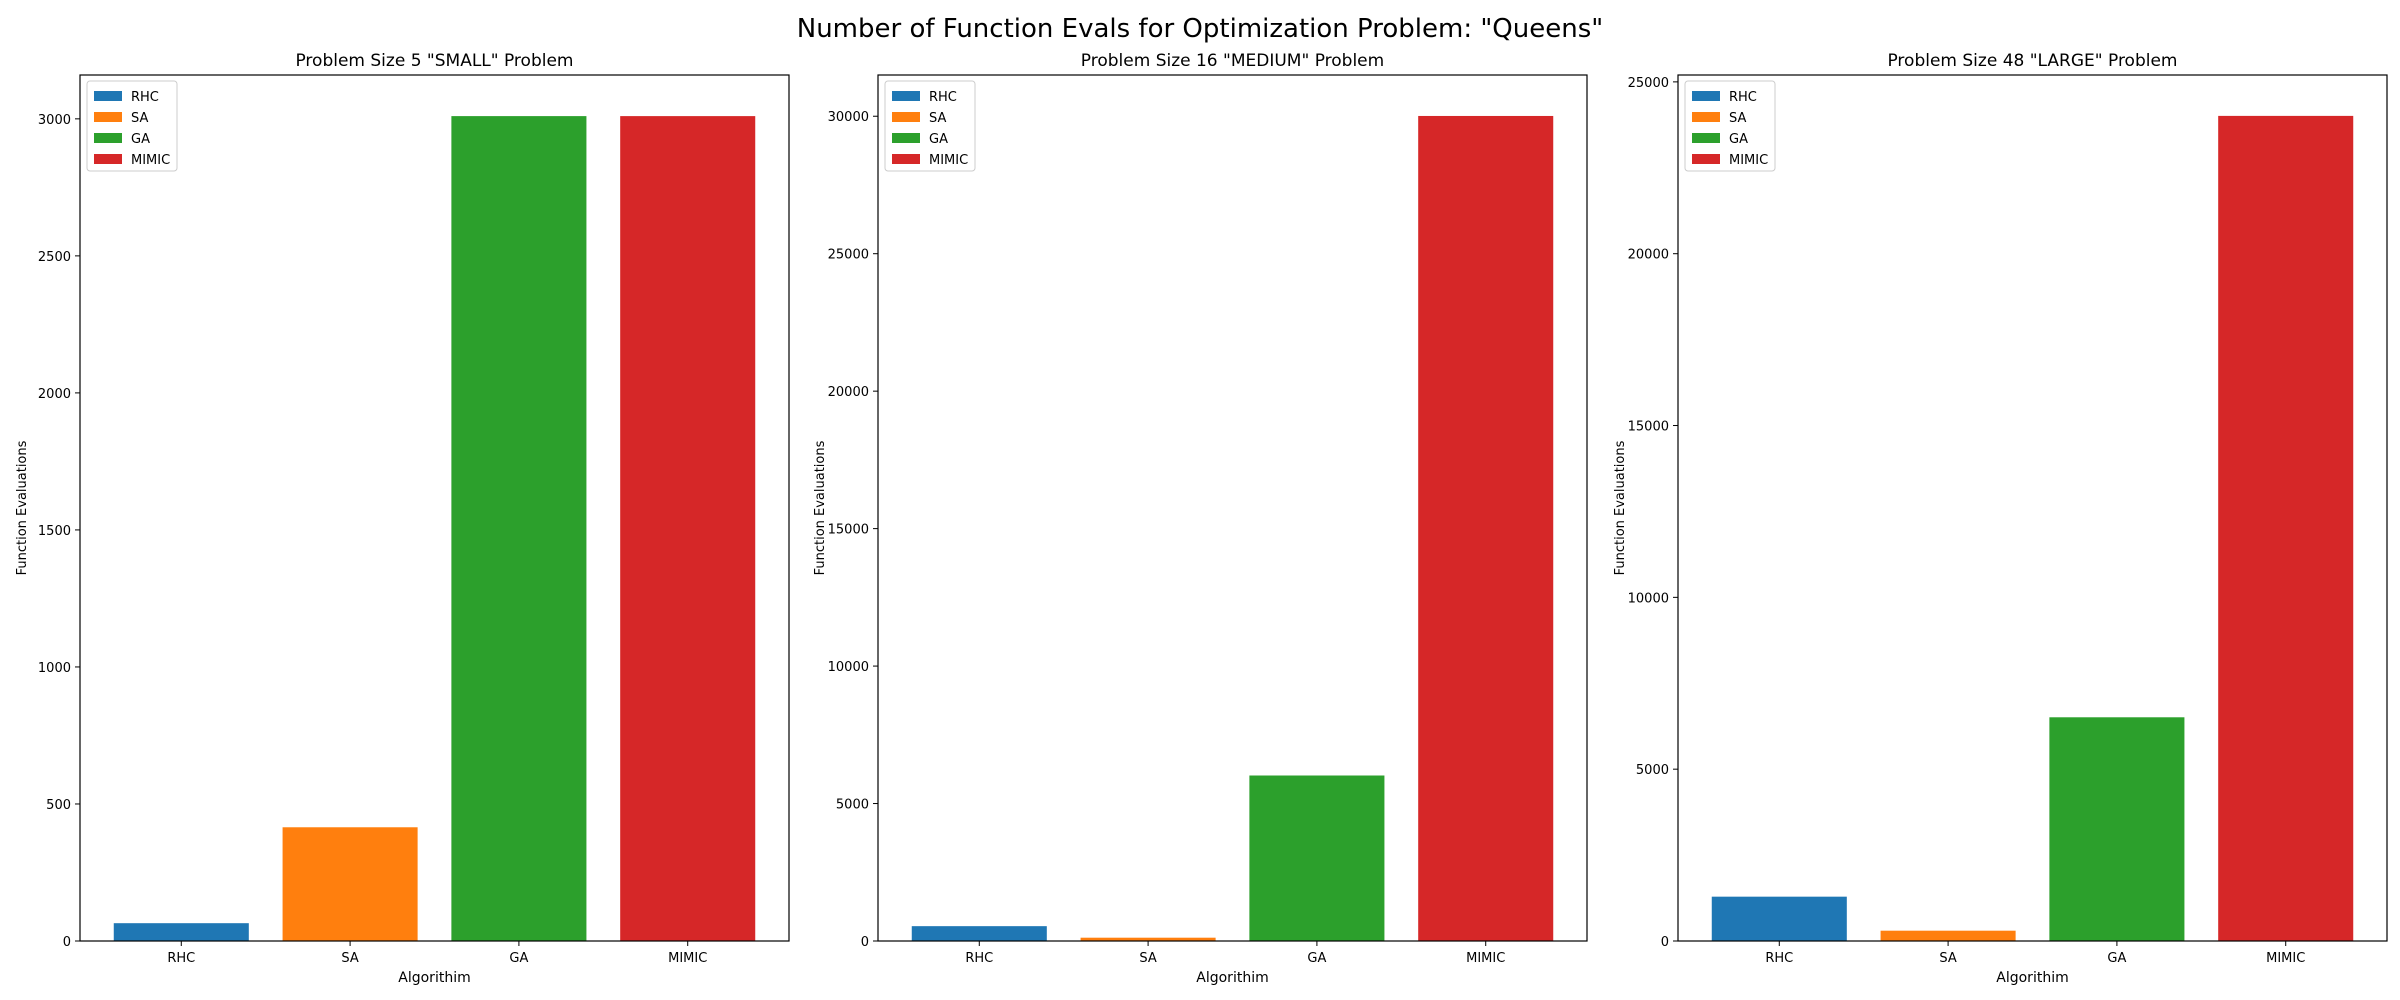  I want to click on chart-title: Problem Size 16 "MEDIUM" Problem, so click(1232, 61).